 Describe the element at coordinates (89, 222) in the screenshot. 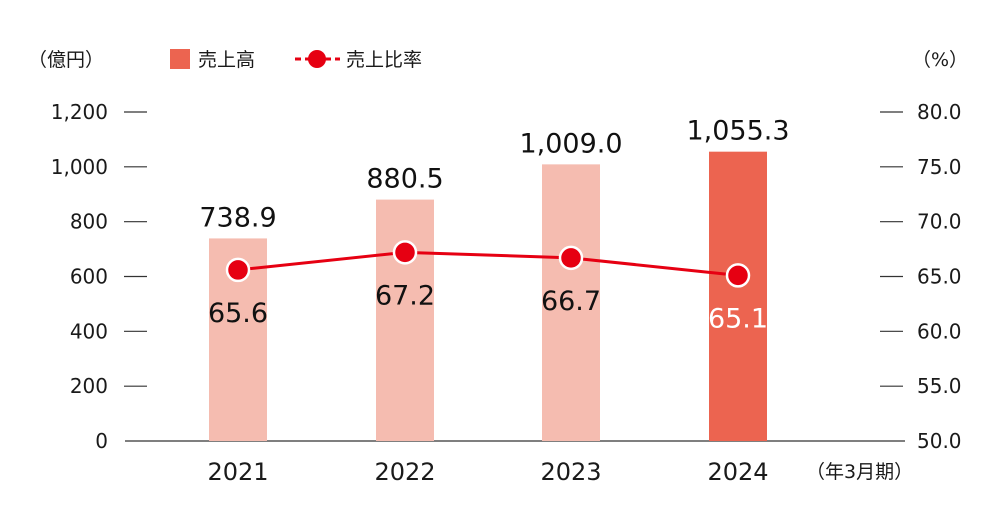

I see `left-tick-label: 800` at that location.